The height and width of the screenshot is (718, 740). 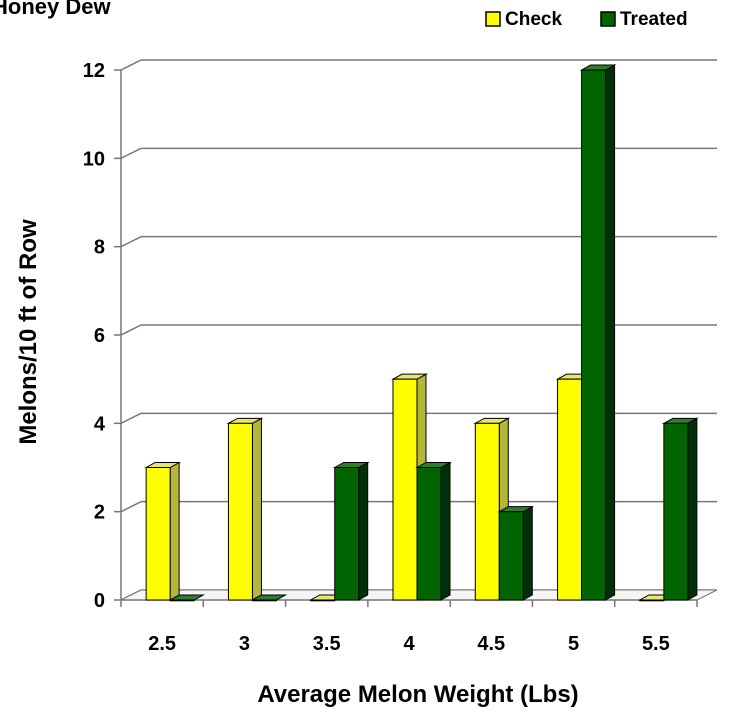 I want to click on x-tick-label-5.5: 5.5, so click(x=656, y=644).